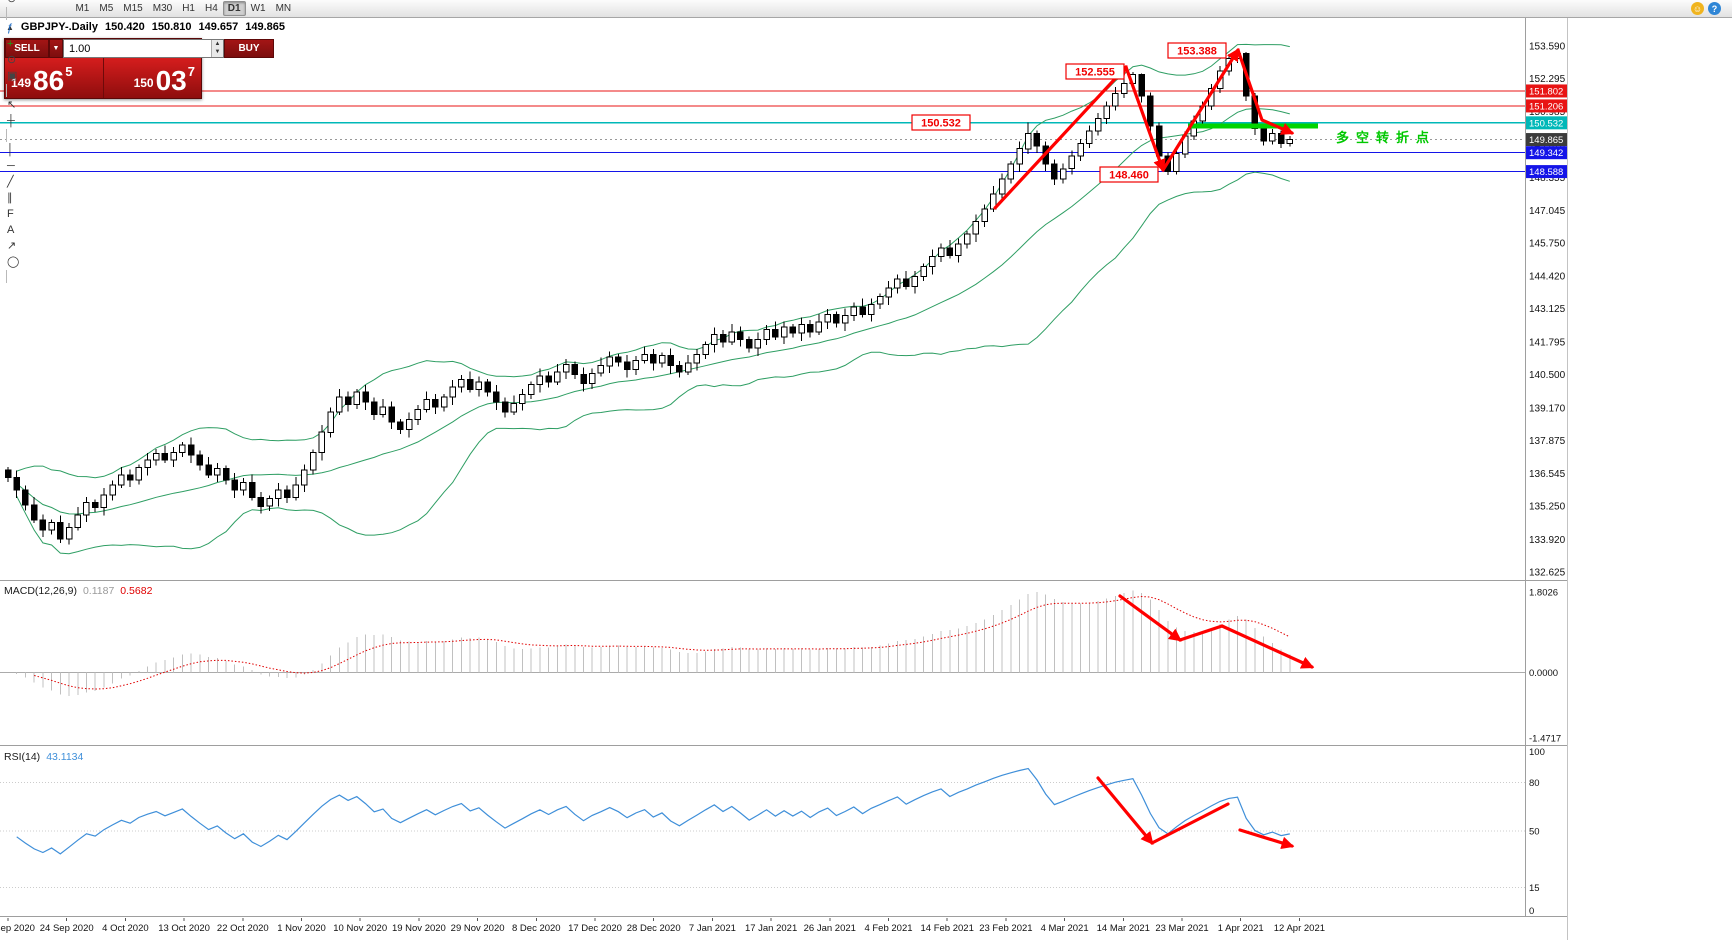  What do you see at coordinates (762, 641) in the screenshot?
I see `macd-pane: MACD(12,26,9) 0.1187 0.5682` at bounding box center [762, 641].